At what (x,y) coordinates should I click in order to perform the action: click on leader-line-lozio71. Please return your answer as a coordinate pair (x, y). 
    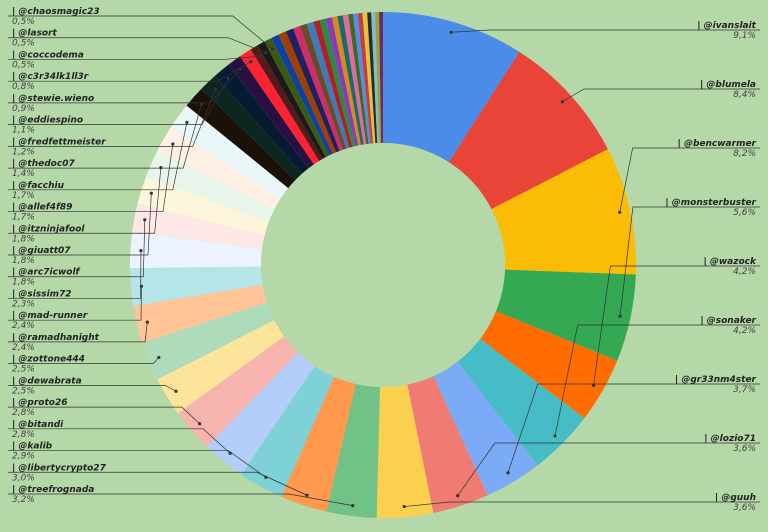
    Looking at the image, I should click on (608, 469).